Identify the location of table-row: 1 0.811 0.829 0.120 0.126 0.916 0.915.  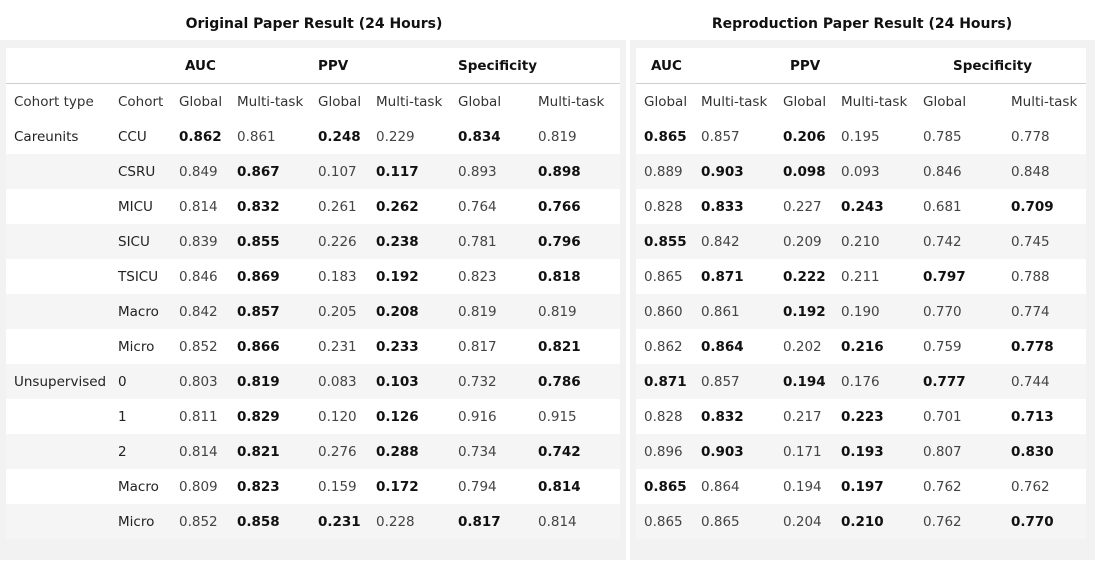
(313, 416).